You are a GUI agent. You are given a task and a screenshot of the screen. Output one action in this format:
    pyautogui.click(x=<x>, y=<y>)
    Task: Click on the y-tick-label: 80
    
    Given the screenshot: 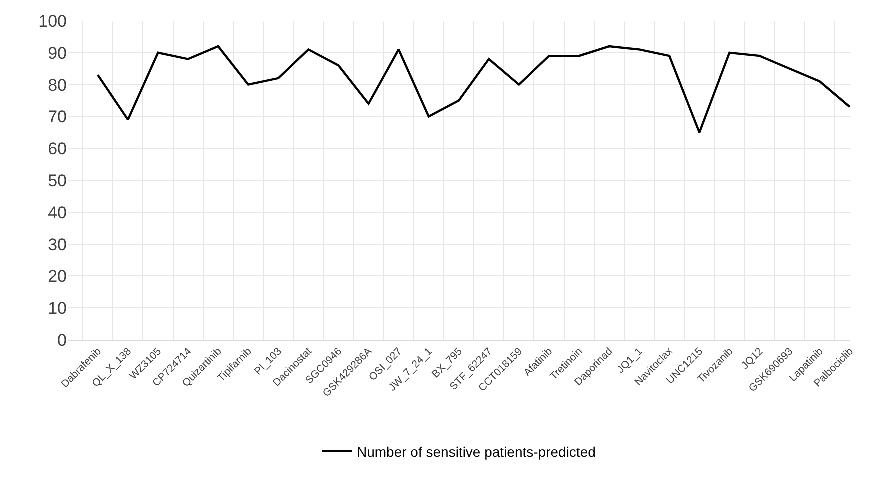 What is the action you would take?
    pyautogui.click(x=57, y=85)
    